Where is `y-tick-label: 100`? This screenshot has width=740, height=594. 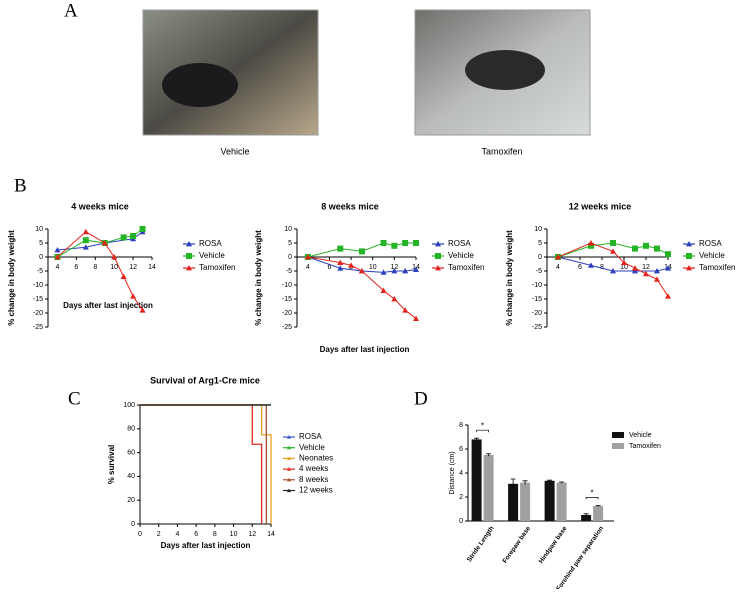
y-tick-label: 100 is located at coordinates (129, 405).